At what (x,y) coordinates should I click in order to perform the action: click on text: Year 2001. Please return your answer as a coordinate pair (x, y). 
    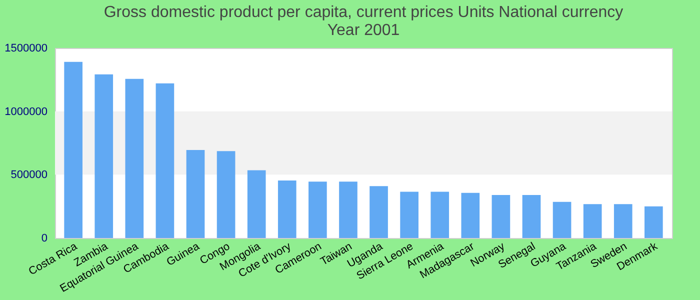
    Looking at the image, I should click on (363, 30).